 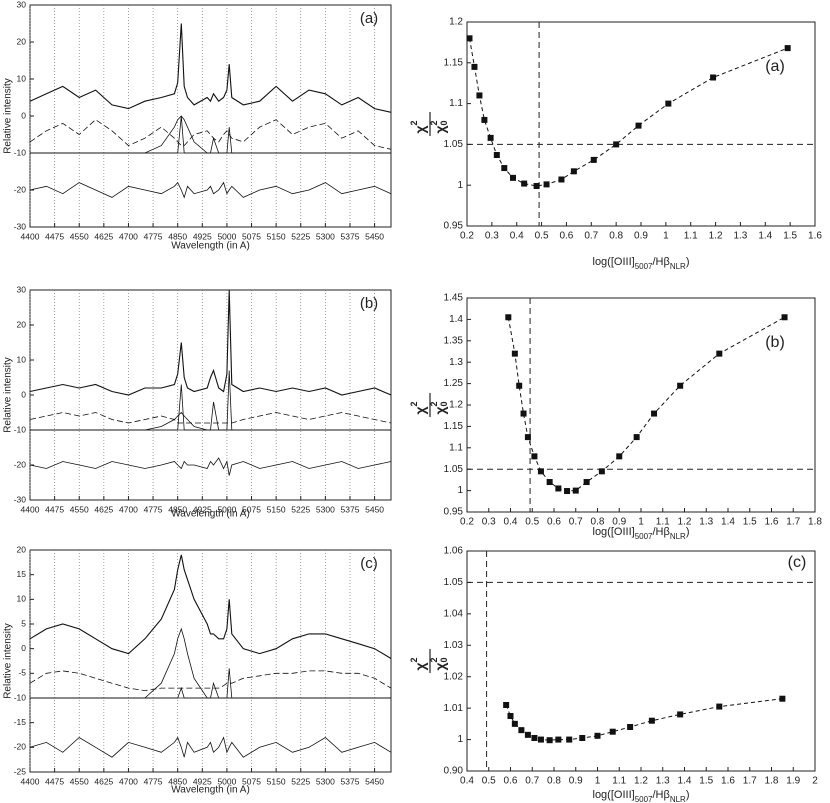 What do you see at coordinates (439, 663) in the screenshot?
I see `y-label-denominator: χ20` at bounding box center [439, 663].